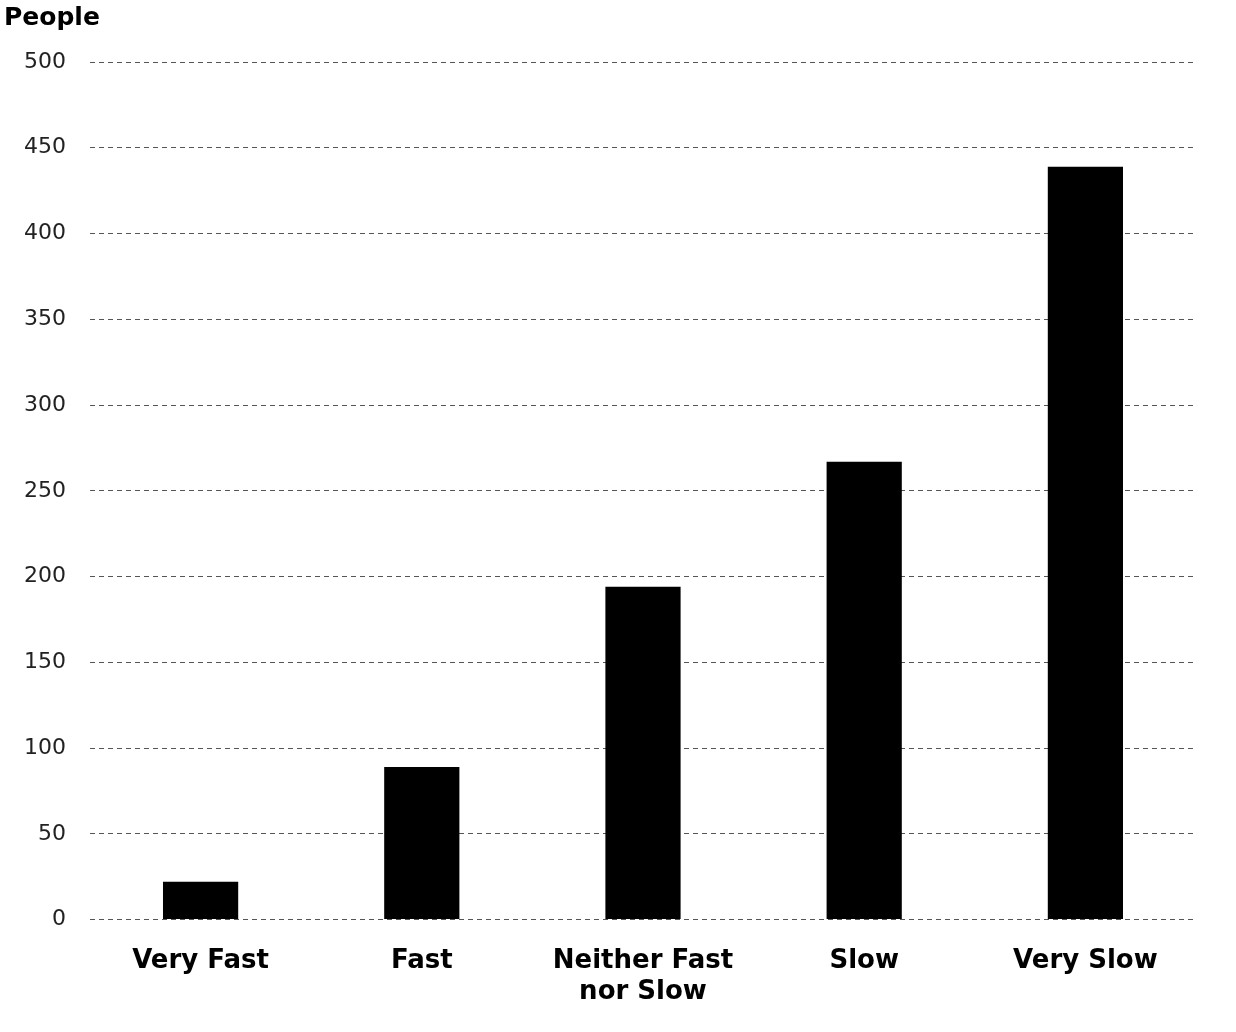 This screenshot has width=1236, height=1032. Describe the element at coordinates (44, 317) in the screenshot. I see `y-tick-label: 350` at that location.